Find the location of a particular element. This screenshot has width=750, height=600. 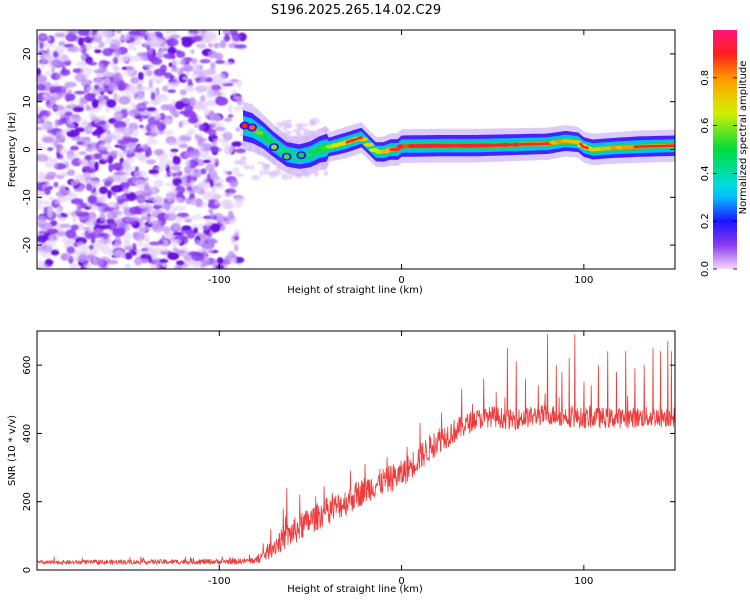

ridge-peak-segment is located at coordinates (654, 146).